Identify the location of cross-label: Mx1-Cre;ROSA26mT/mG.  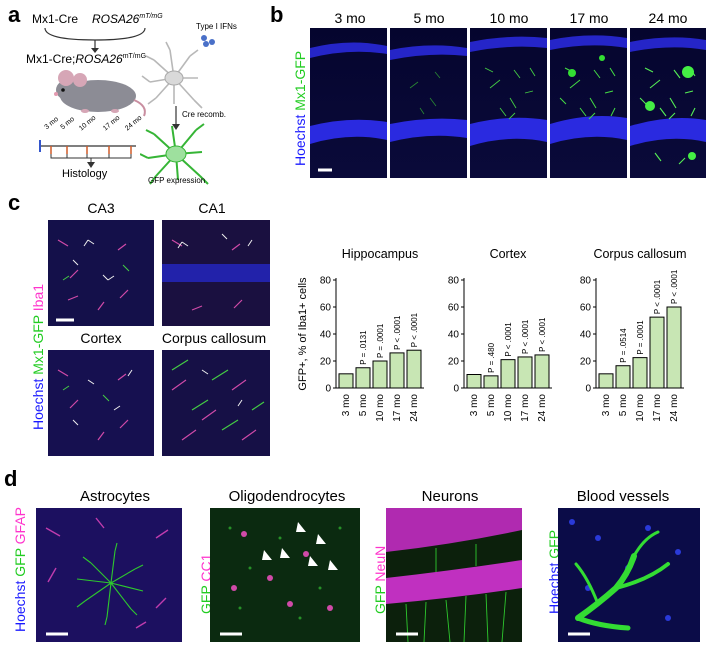
(86, 59).